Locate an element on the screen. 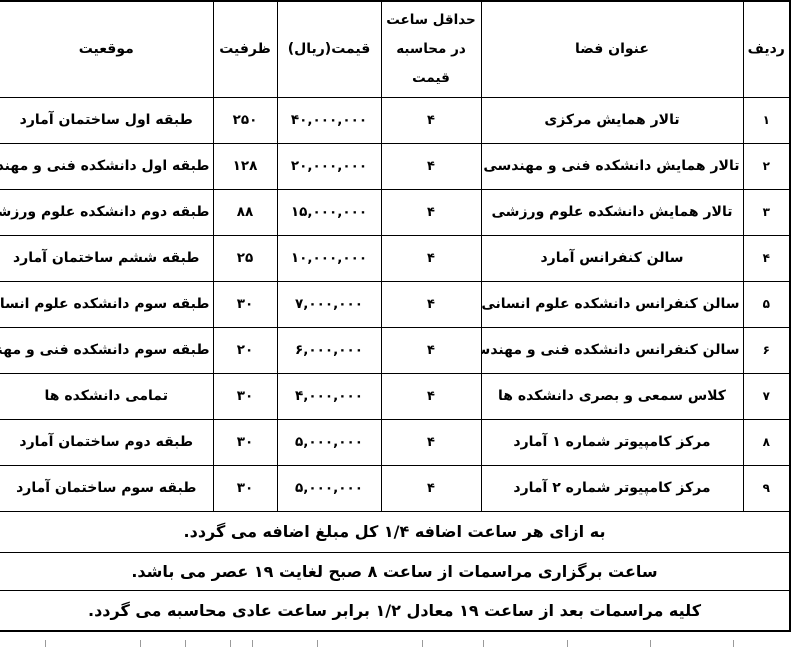  cell-space-title: كلاس سمعی و بصری دانشكده ها is located at coordinates (612, 396).